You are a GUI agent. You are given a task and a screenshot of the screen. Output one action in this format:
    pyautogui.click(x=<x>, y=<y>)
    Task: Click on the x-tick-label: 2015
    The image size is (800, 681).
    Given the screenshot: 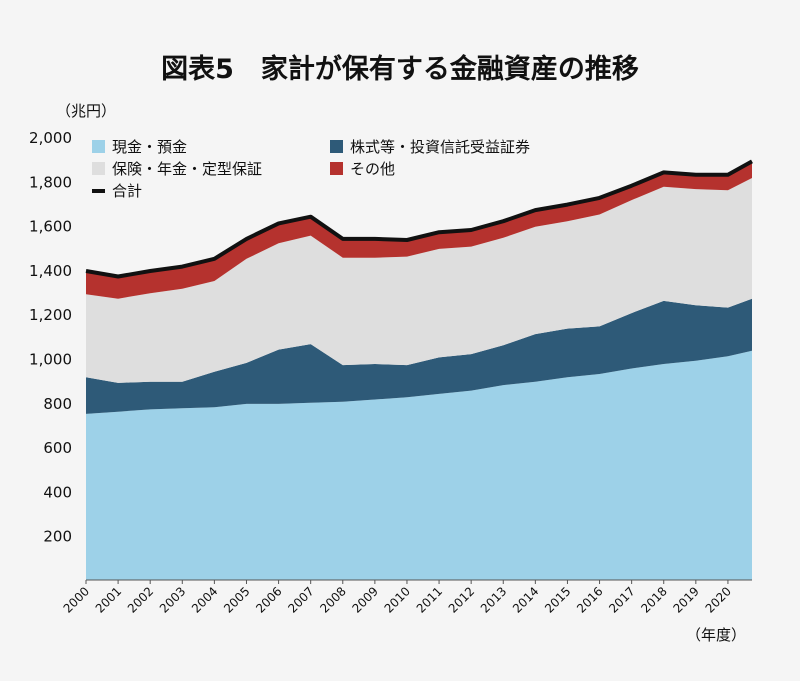 What is the action you would take?
    pyautogui.click(x=557, y=599)
    